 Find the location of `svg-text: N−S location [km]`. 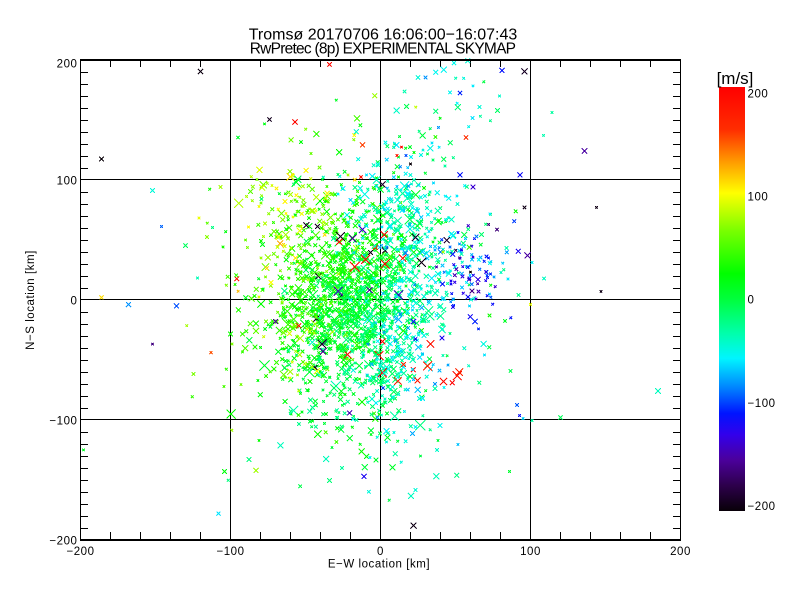

svg-text: N−S location [km] is located at coordinates (31, 300).